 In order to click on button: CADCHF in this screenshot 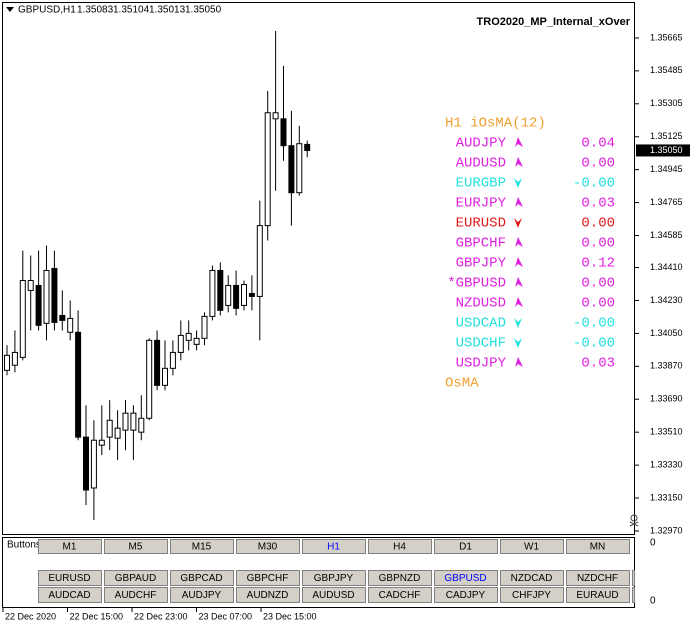, I will do `click(400, 595)`.